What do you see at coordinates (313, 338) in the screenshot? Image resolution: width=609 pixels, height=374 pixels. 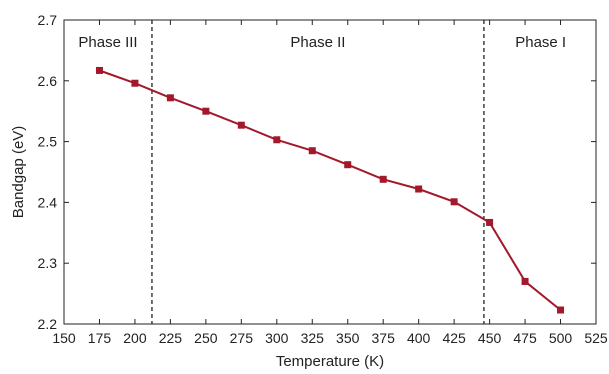 I see `x-tick-label: 325` at bounding box center [313, 338].